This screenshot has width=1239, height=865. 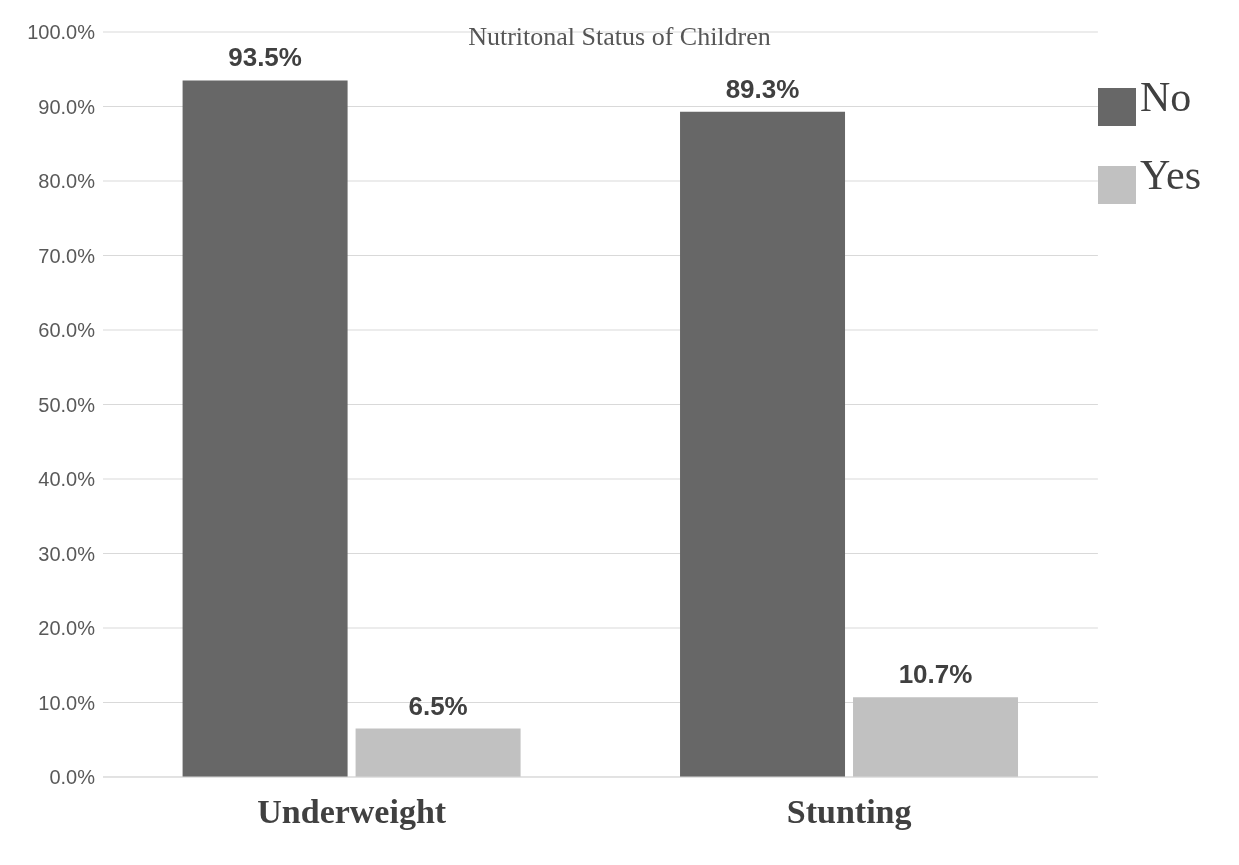 I want to click on y-tick-label: 30.0%, so click(x=67, y=553).